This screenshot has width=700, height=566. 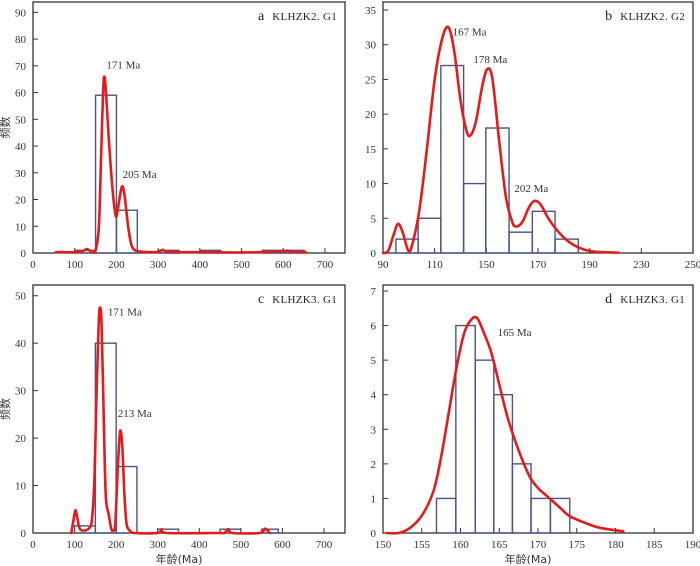 I want to click on y-tick-label: 25, so click(x=371, y=80).